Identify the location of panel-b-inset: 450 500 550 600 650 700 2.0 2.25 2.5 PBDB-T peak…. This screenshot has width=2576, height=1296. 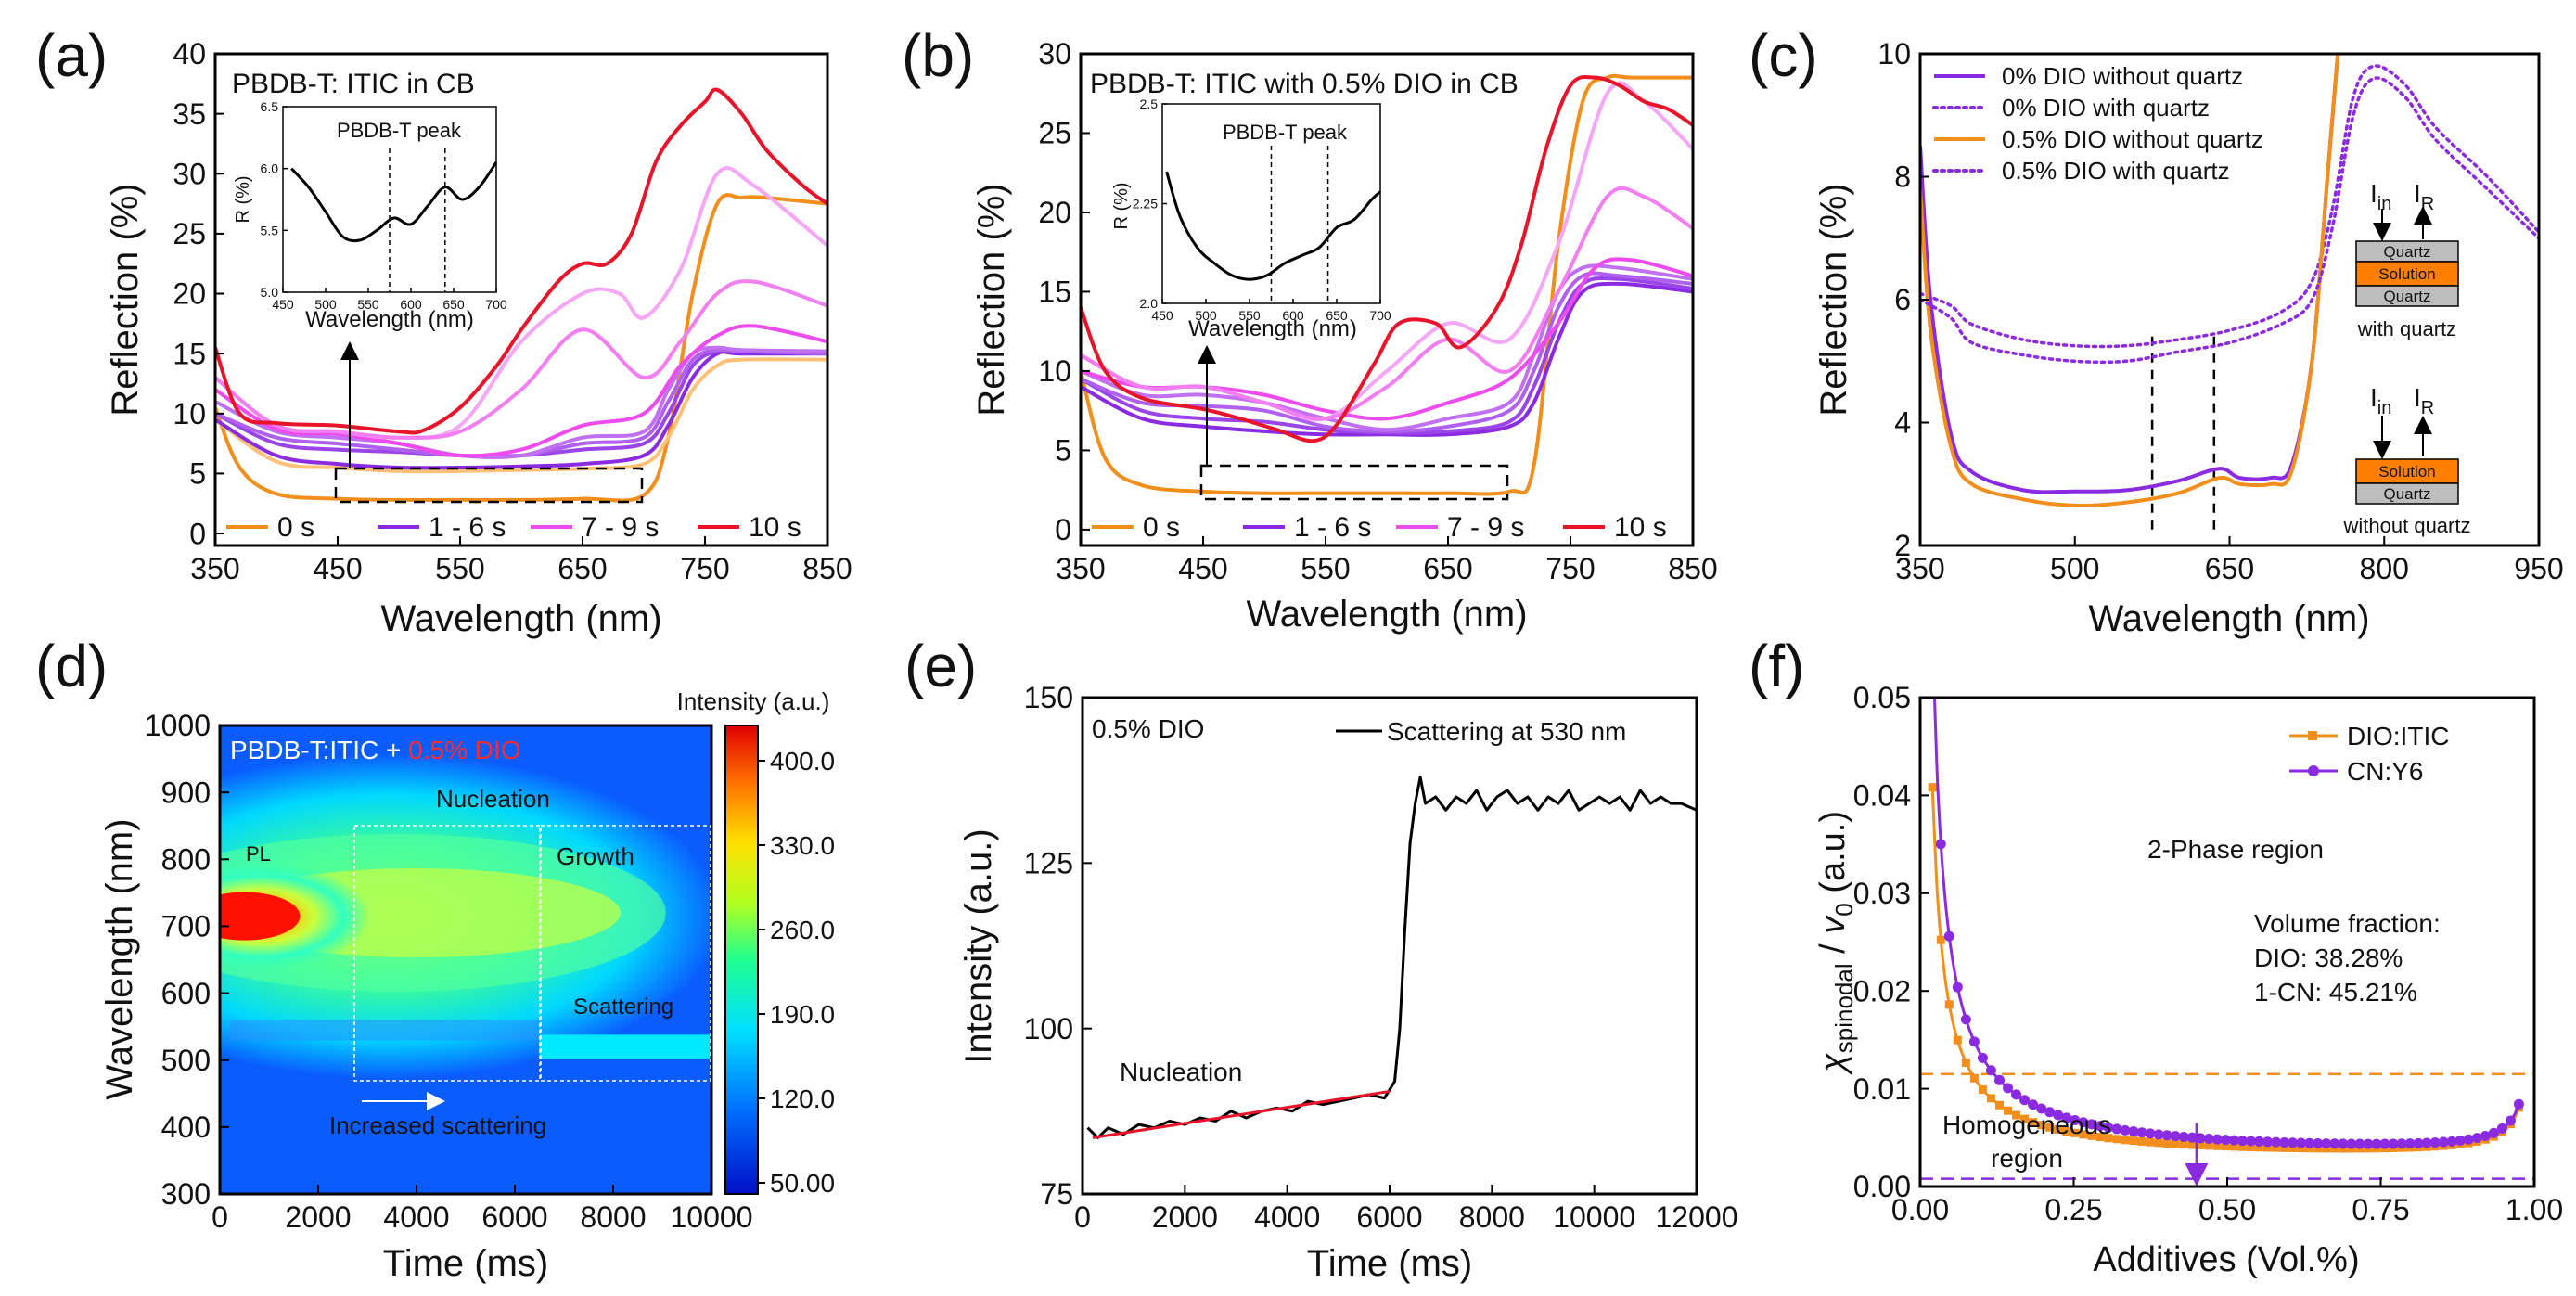
(1251, 219).